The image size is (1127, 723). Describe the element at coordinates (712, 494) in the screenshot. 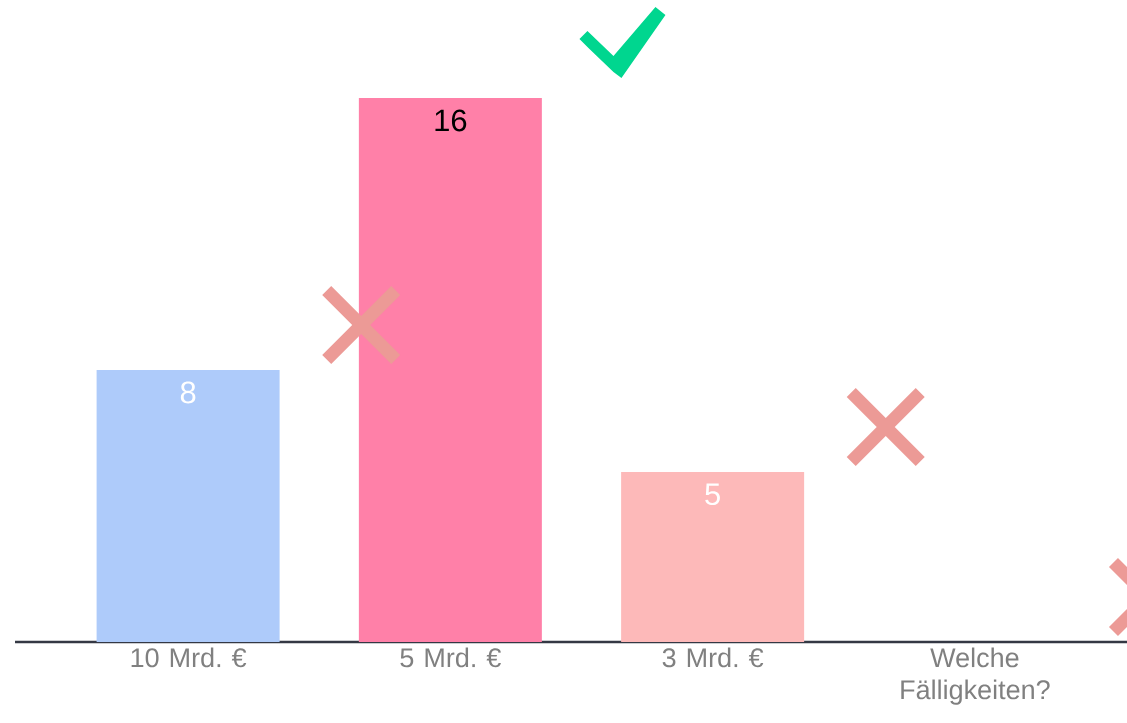

I see `data-label: 5` at that location.